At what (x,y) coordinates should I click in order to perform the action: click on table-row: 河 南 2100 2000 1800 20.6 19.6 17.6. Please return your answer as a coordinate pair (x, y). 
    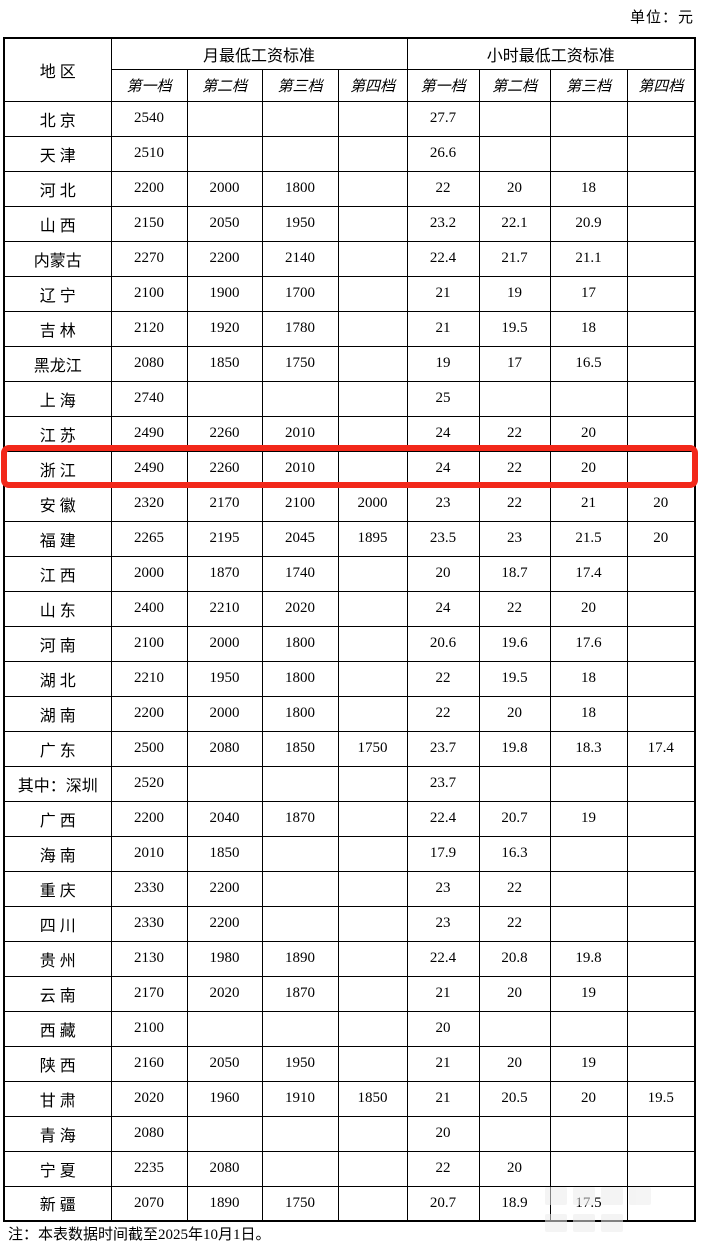
    Looking at the image, I should click on (349, 643).